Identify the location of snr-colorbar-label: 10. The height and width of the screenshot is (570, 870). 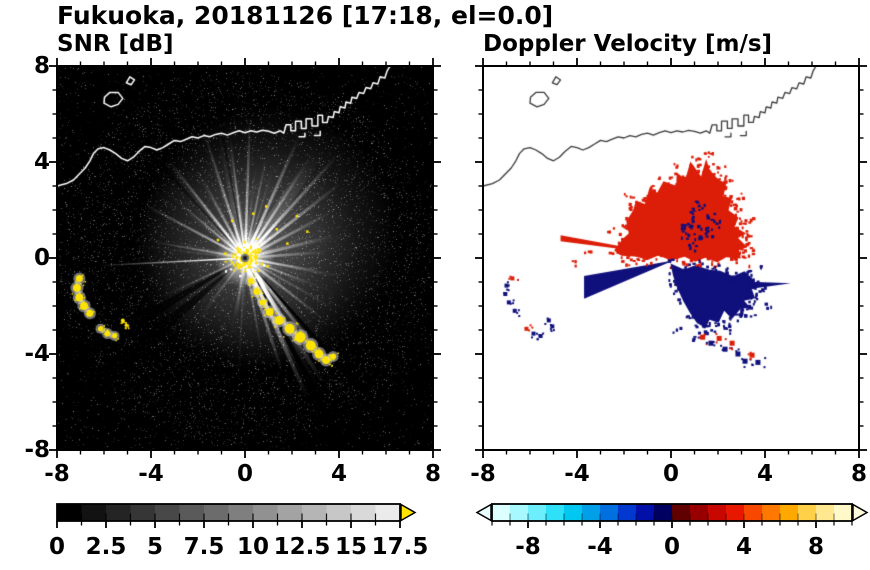
(252, 547).